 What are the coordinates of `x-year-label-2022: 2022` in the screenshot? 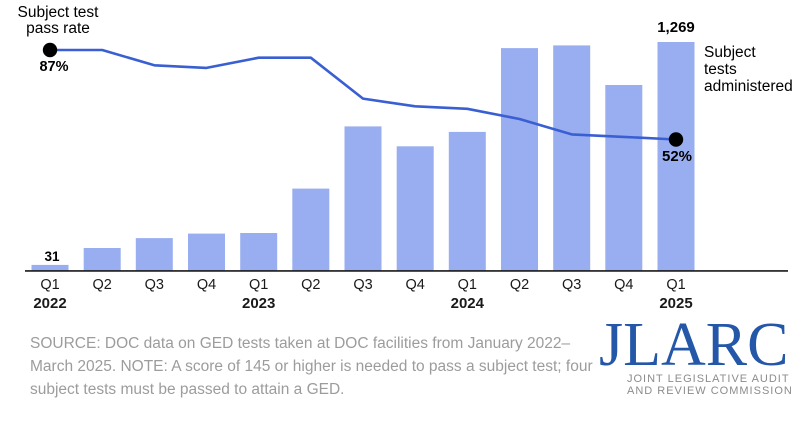 It's located at (50, 303).